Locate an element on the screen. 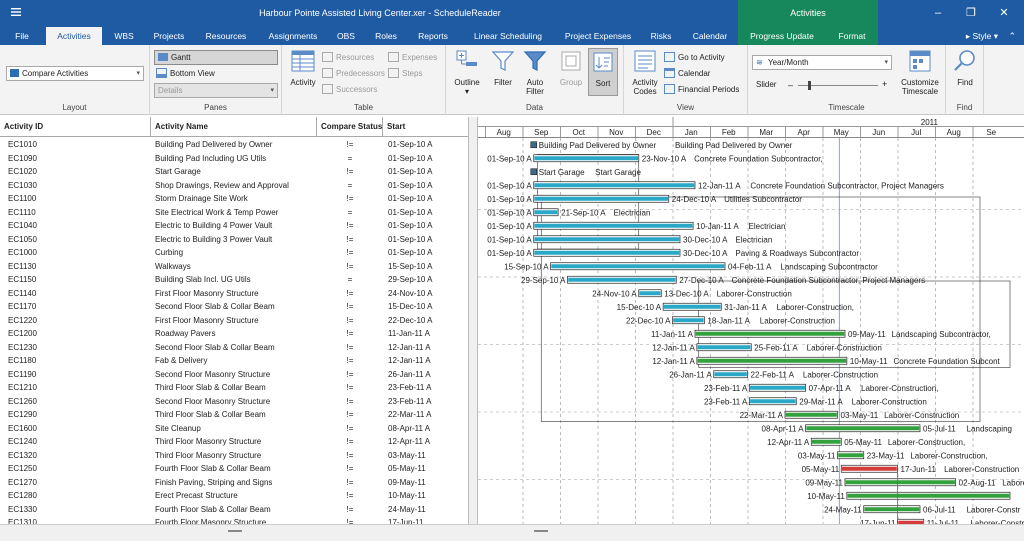 The height and width of the screenshot is (541, 1024). vertical-splitter is located at coordinates (473, 320).